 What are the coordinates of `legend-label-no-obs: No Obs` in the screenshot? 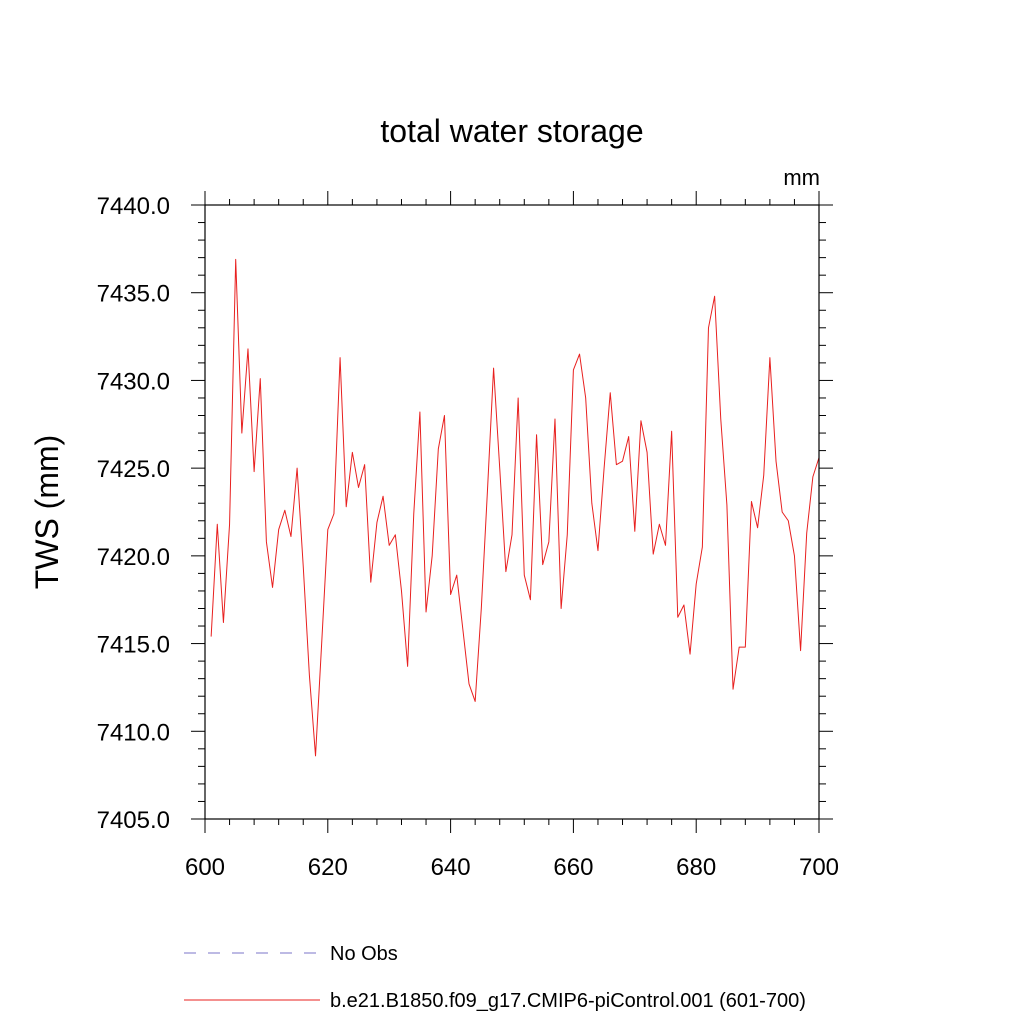 It's located at (364, 954).